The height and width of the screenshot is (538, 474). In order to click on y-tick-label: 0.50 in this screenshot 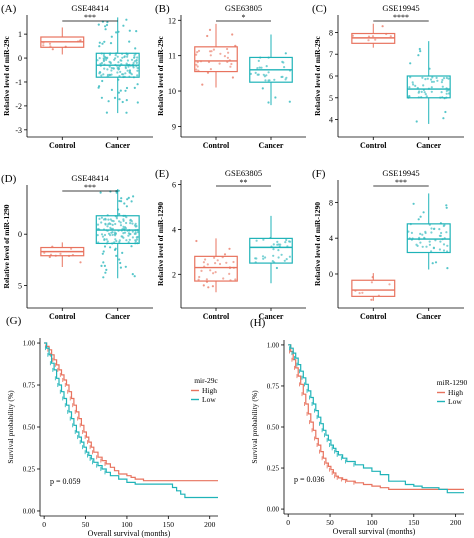, I will do `click(29, 428)`.